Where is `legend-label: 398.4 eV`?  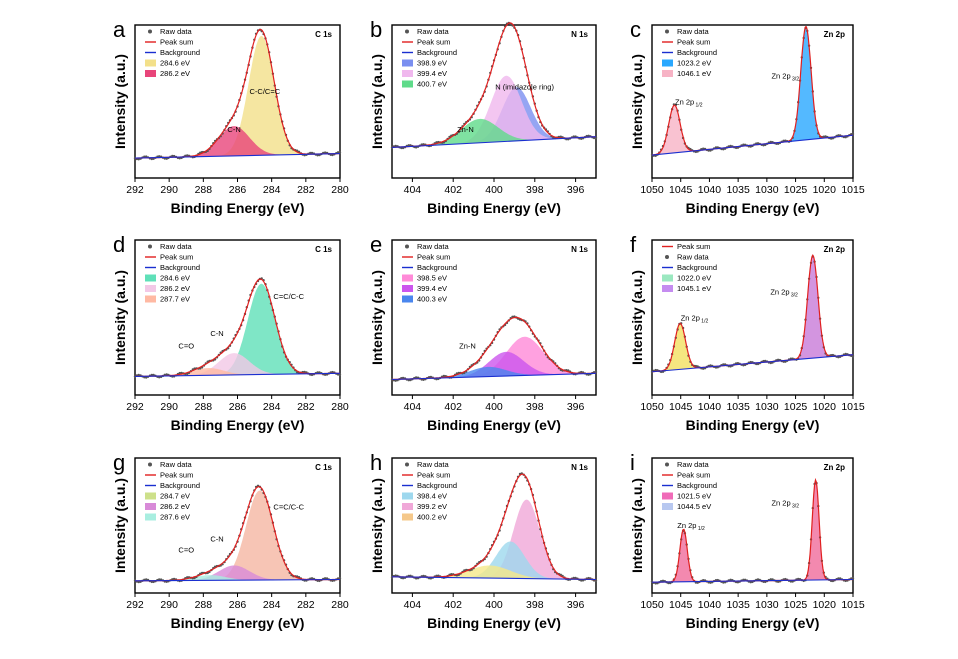
legend-label: 398.4 eV is located at coordinates (432, 496).